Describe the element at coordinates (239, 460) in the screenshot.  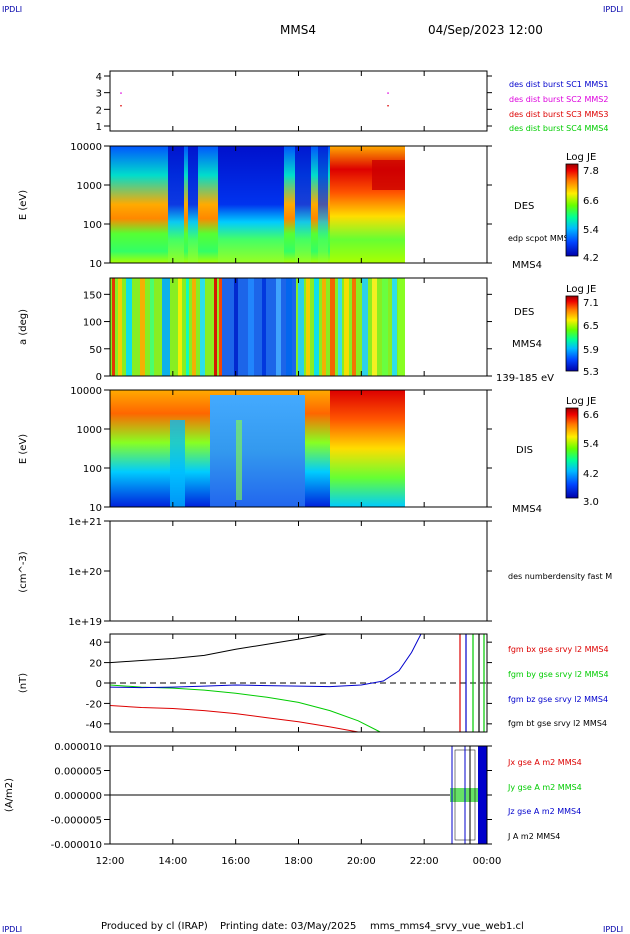
I see `dis-energy-streak` at that location.